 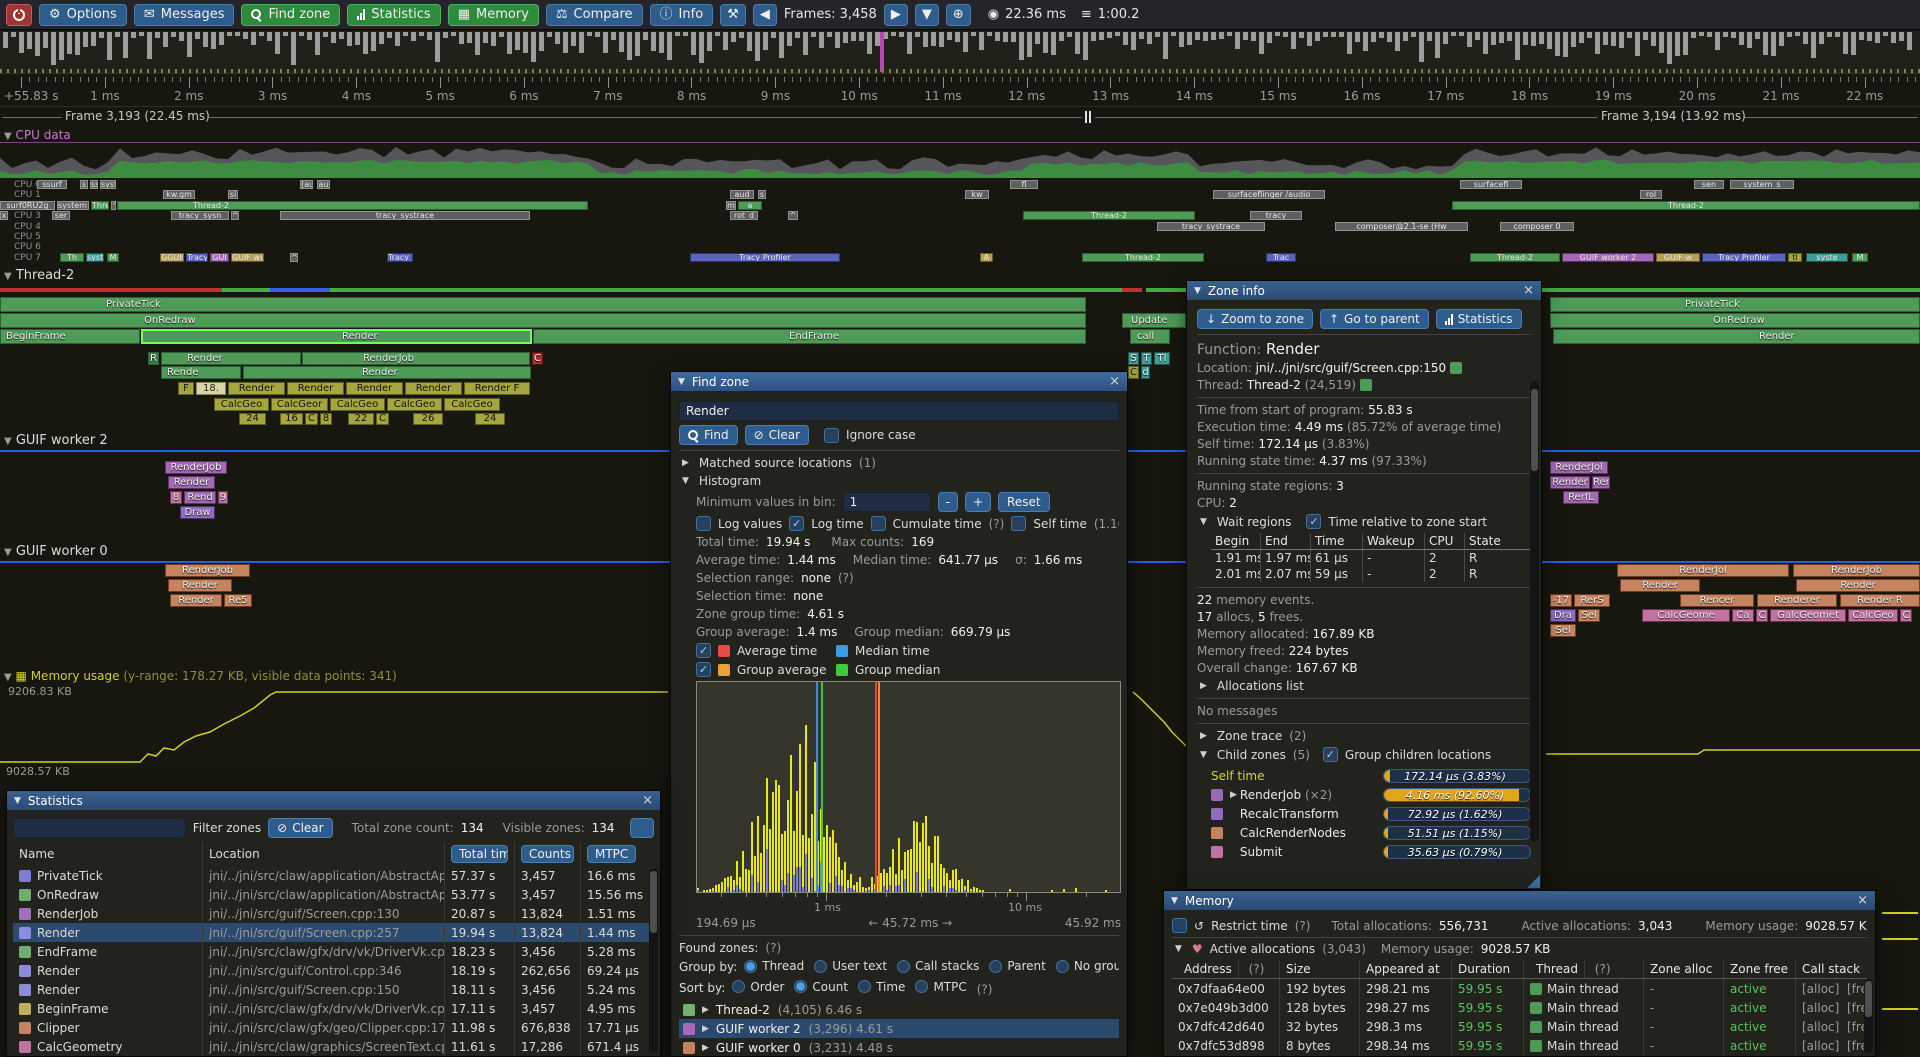 I want to click on column-appeared: Appeared at, so click(x=1406, y=969).